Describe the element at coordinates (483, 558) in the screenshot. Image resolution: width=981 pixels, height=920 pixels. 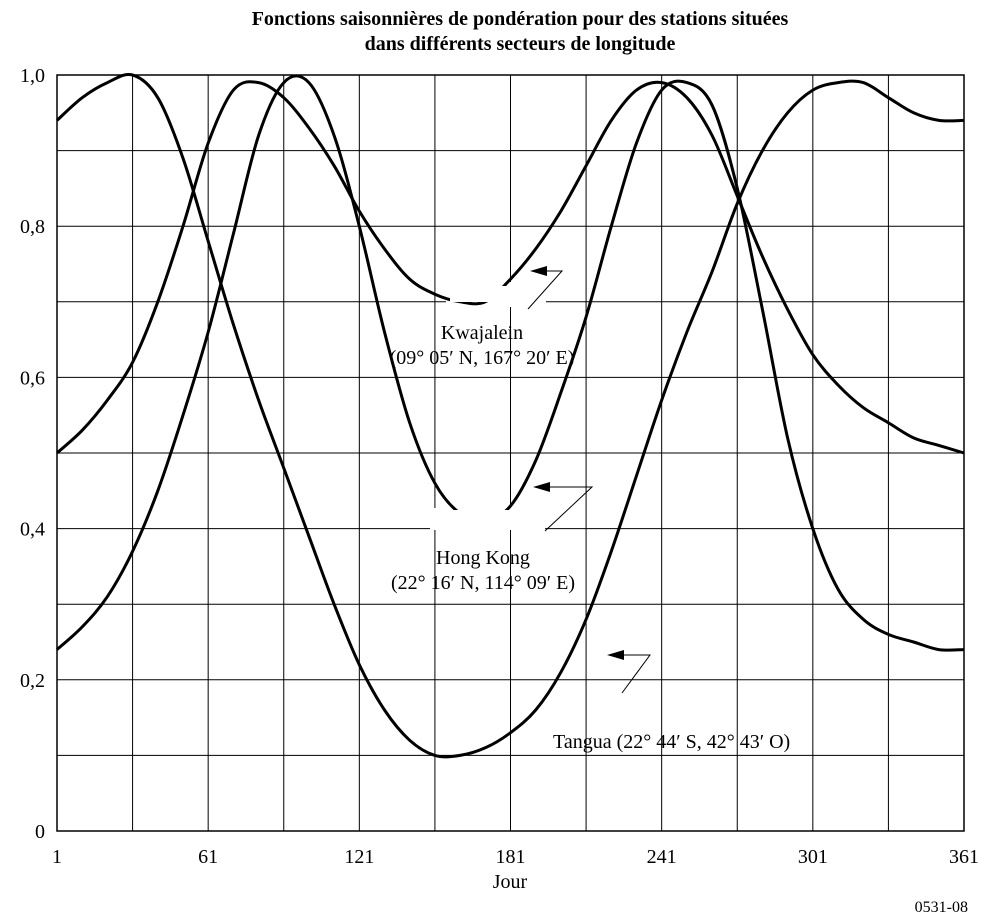
I see `hongkong-label-name: Hong Kong` at that location.